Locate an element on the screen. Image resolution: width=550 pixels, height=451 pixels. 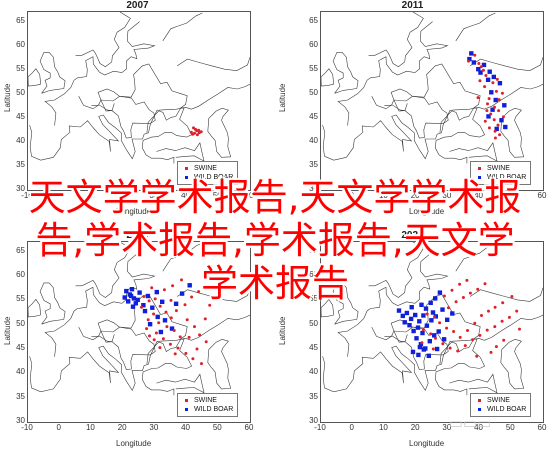
legend: SWINE WILD BOAR is located at coordinates (501, 405).